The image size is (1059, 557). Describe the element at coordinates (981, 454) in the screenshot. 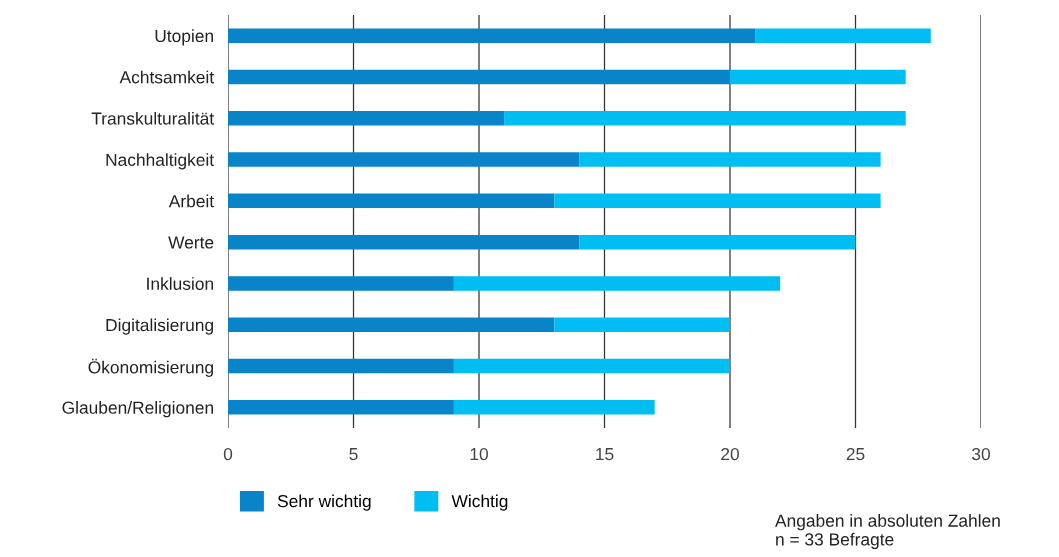

I see `x-tick-label: 30` at that location.